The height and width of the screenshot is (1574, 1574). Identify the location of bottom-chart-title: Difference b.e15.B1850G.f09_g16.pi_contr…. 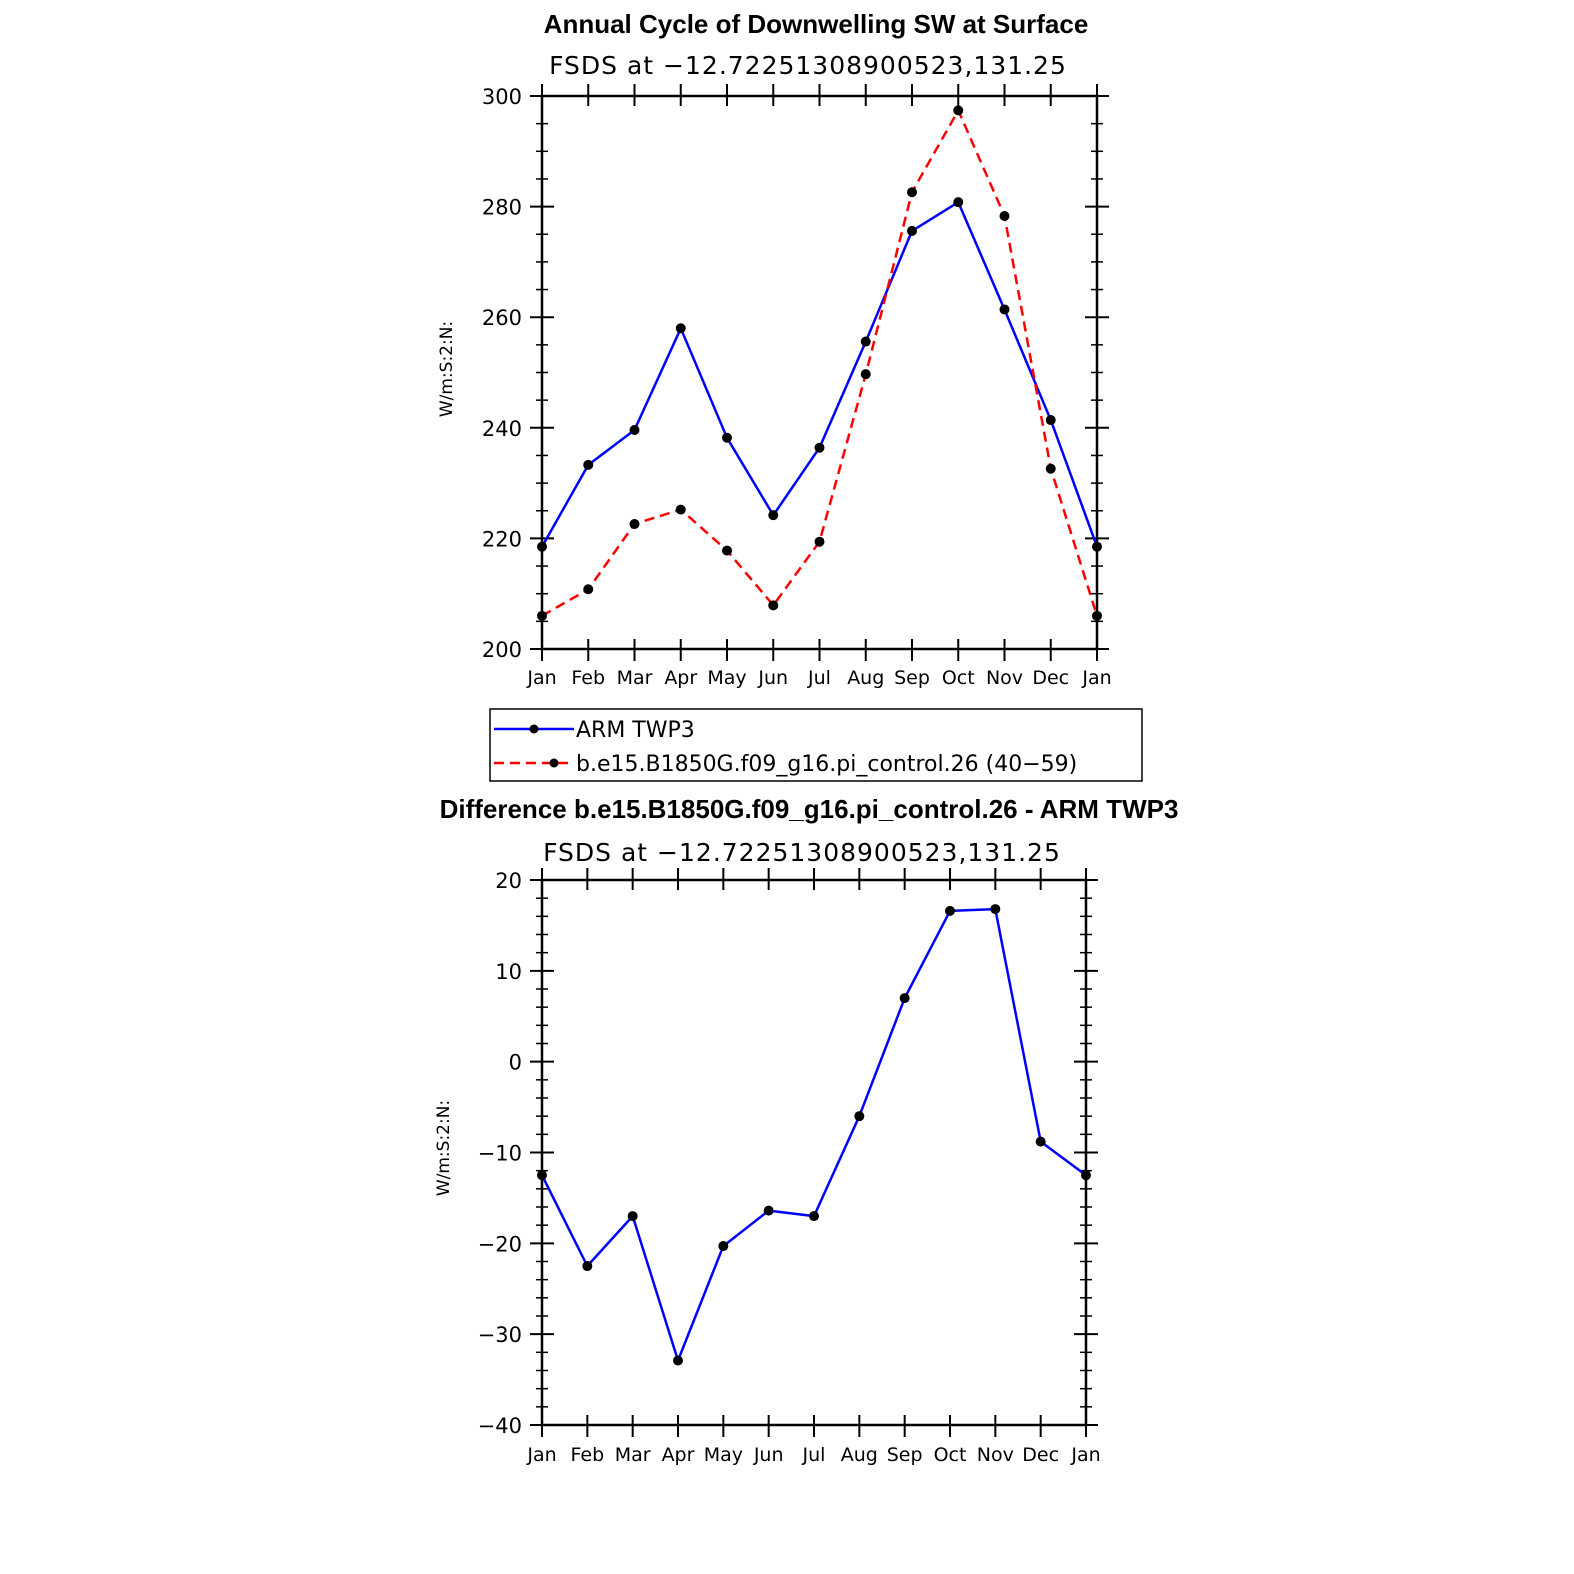
(809, 809).